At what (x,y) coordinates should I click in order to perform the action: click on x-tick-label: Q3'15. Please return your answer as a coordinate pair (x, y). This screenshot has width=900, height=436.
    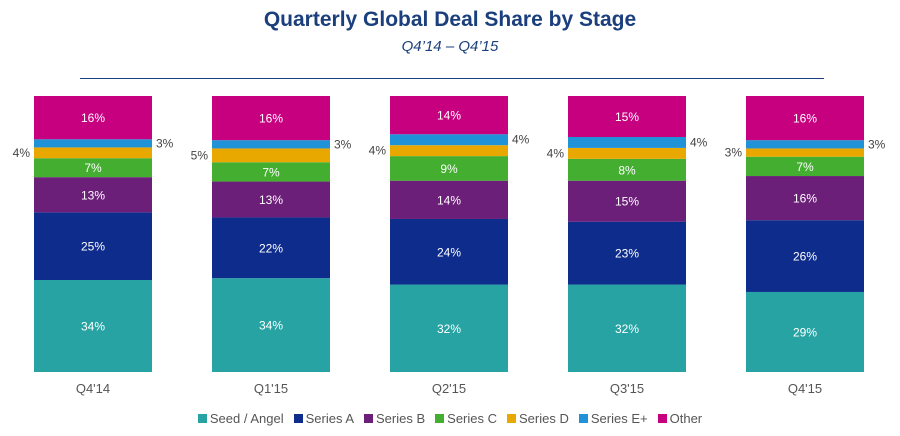
    Looking at the image, I should click on (627, 388).